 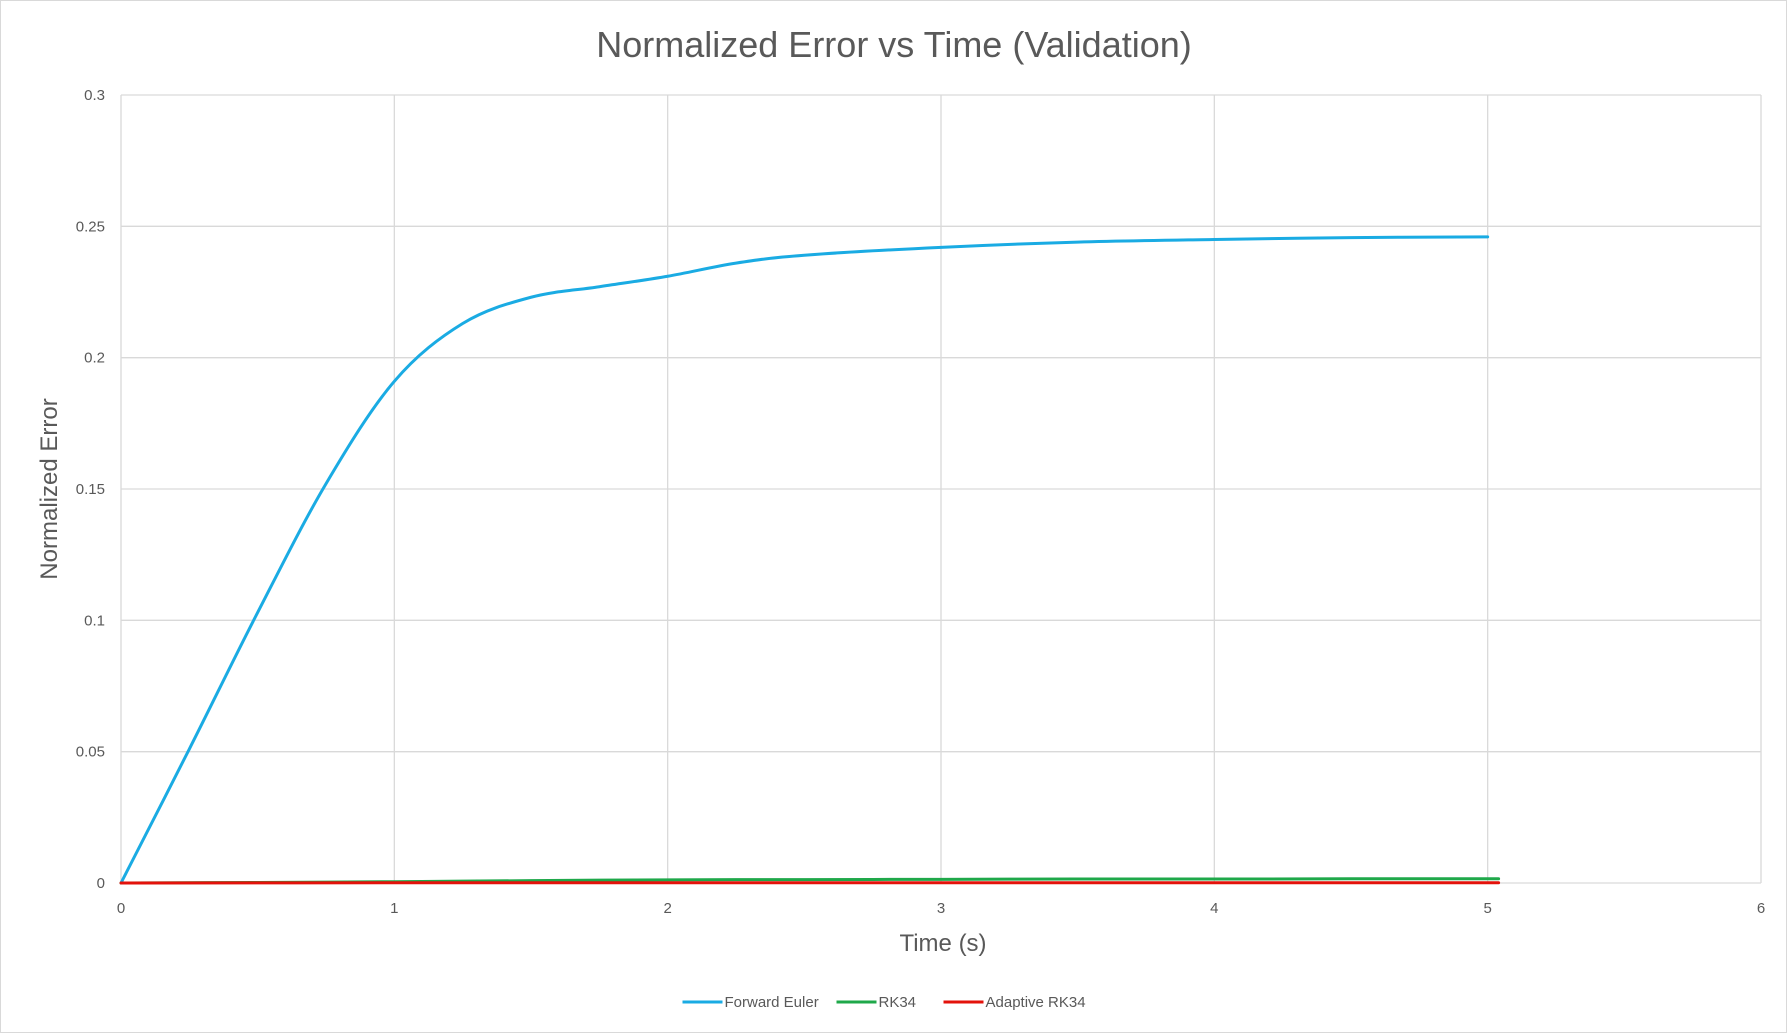 I want to click on legend-item-forward-euler: Forward Euler, so click(x=751, y=1002).